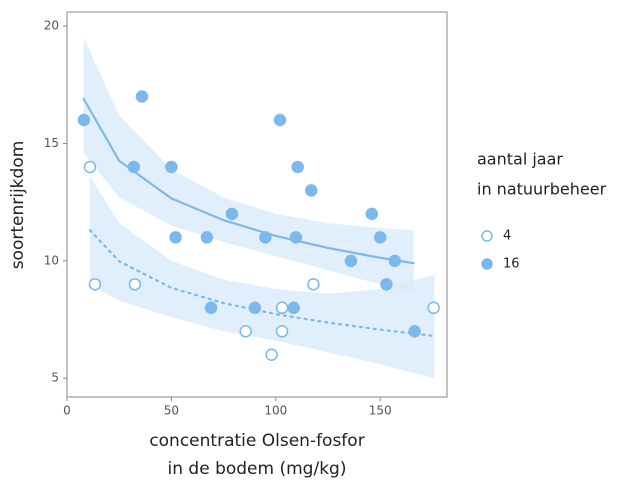  Describe the element at coordinates (275, 411) in the screenshot. I see `x-tick-label: 100` at that location.